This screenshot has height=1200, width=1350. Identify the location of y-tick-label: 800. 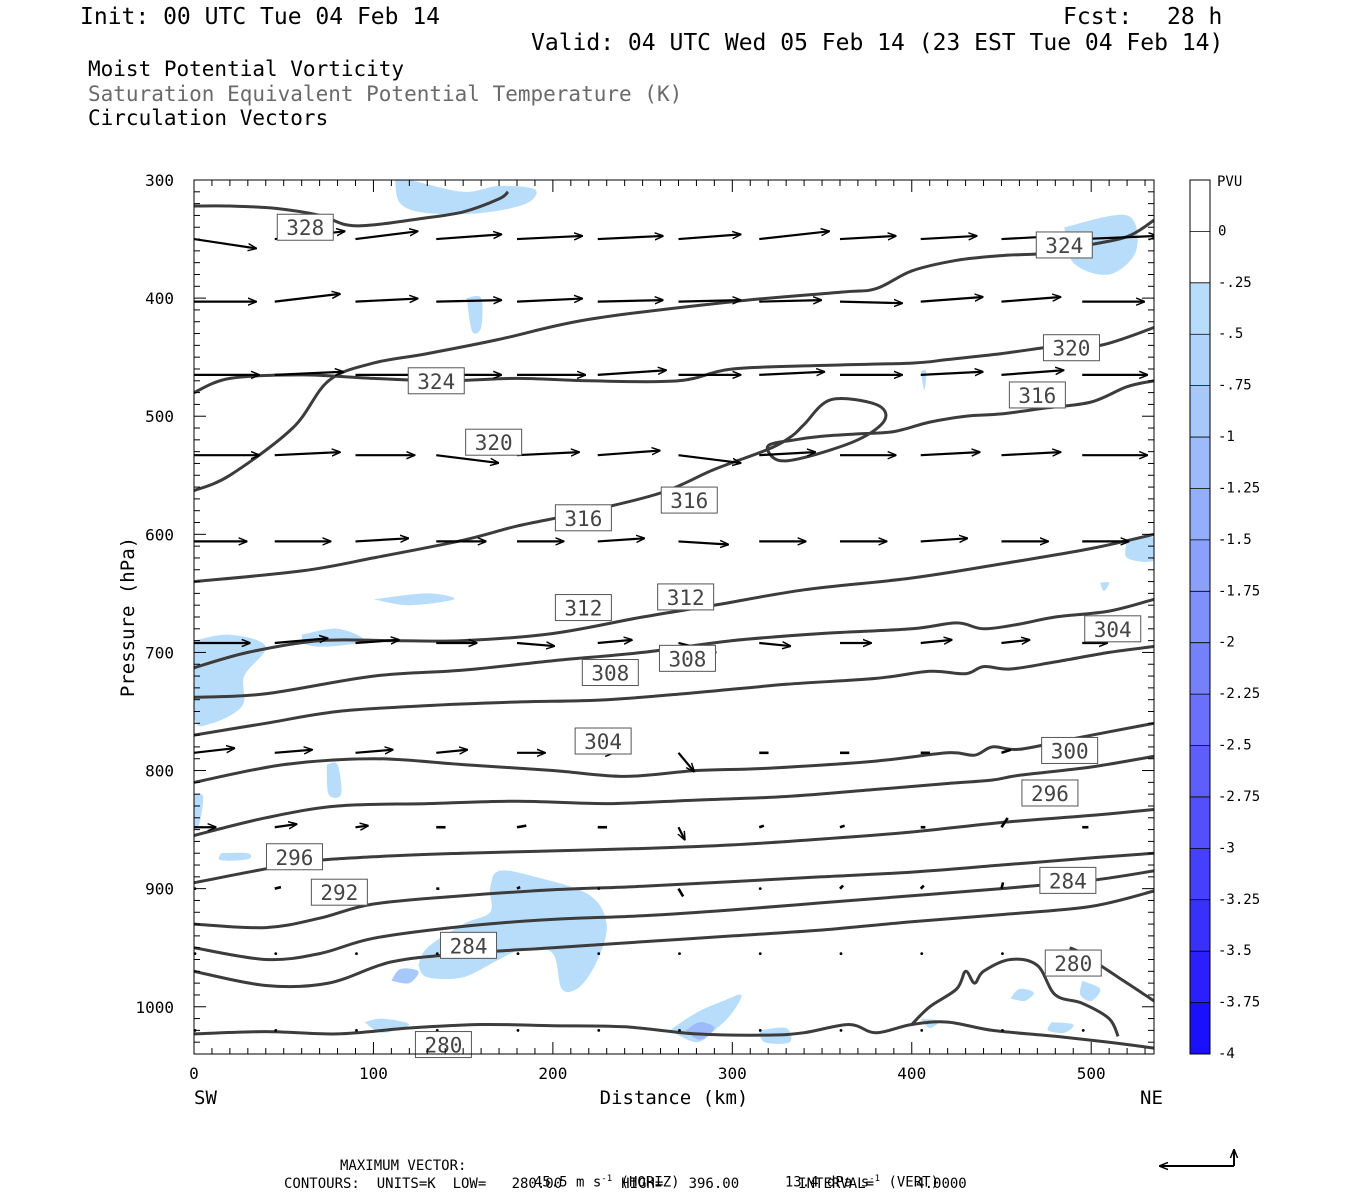
(159, 771).